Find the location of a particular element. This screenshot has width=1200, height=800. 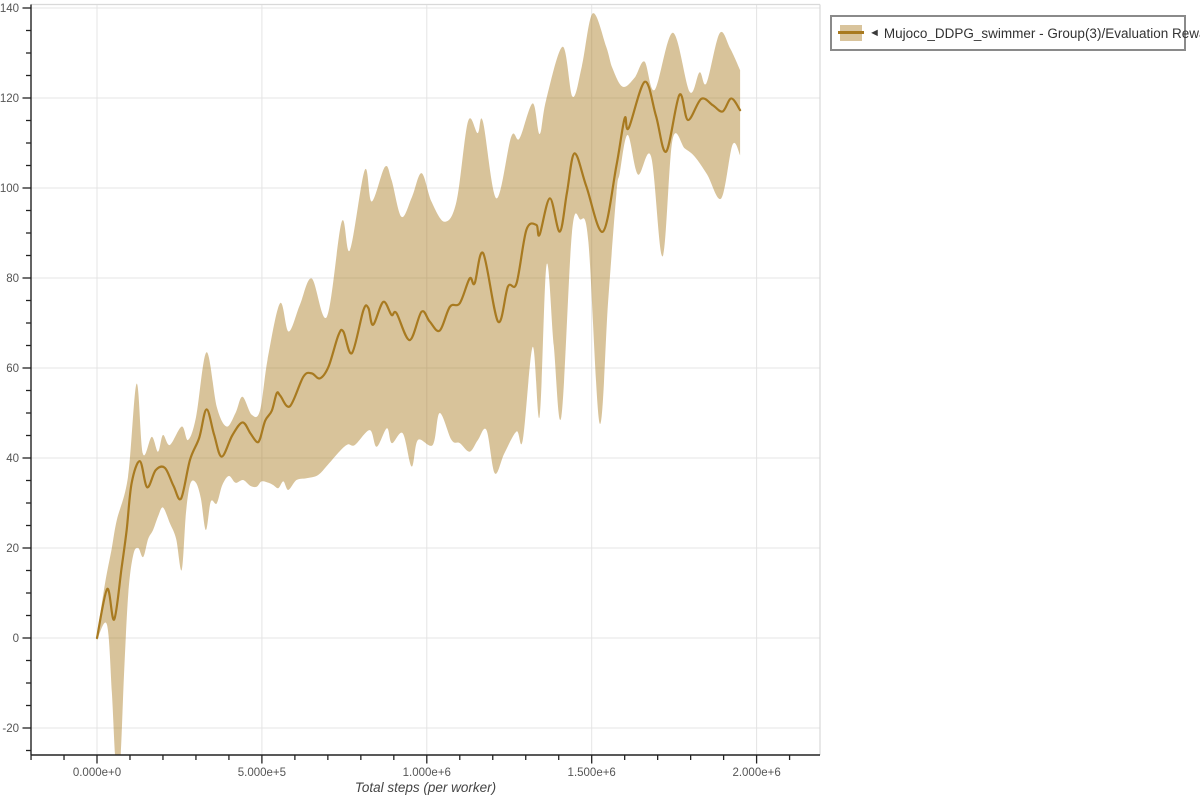

x-tick-label: 5.000e+5 is located at coordinates (262, 773).